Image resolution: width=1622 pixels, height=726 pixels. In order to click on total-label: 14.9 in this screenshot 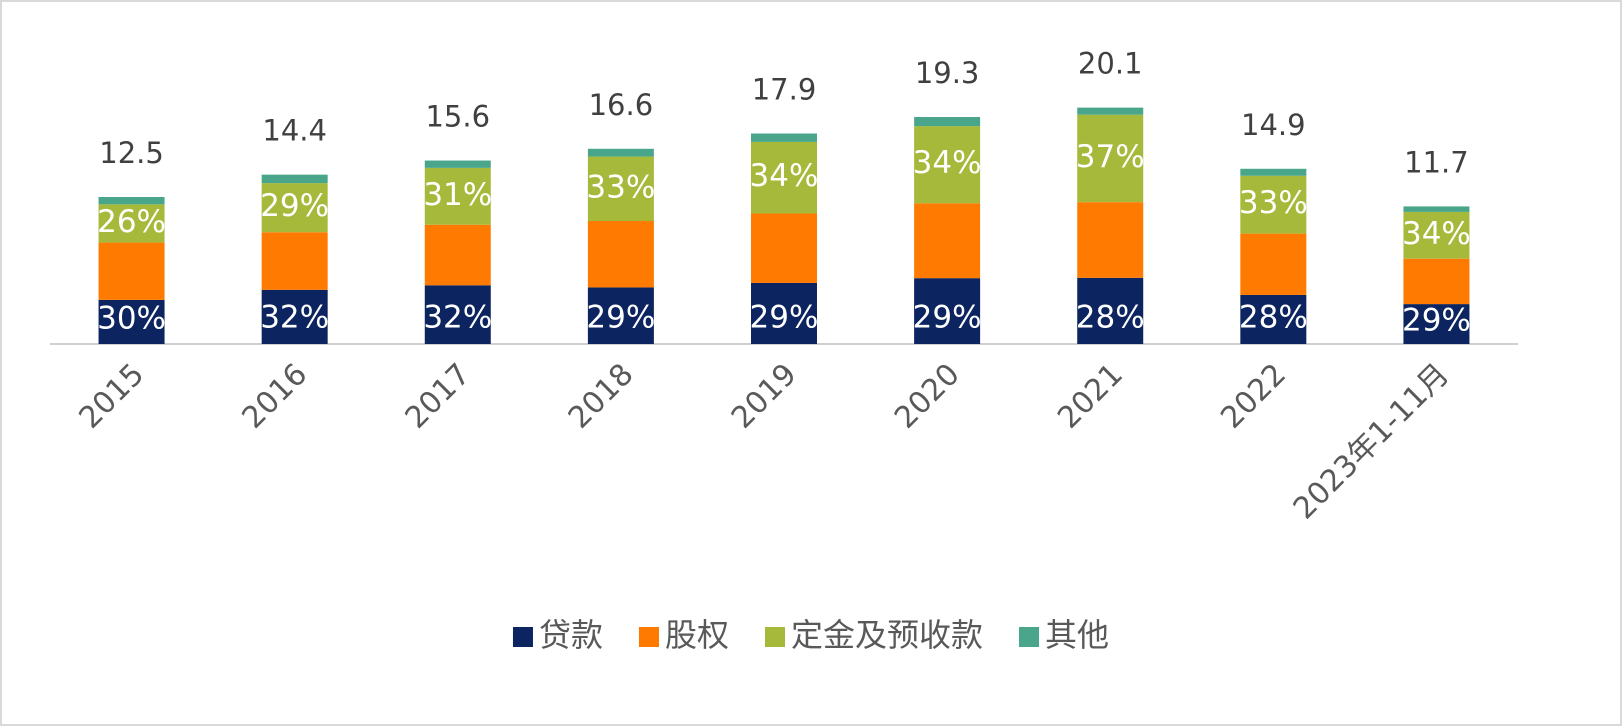, I will do `click(1273, 125)`.